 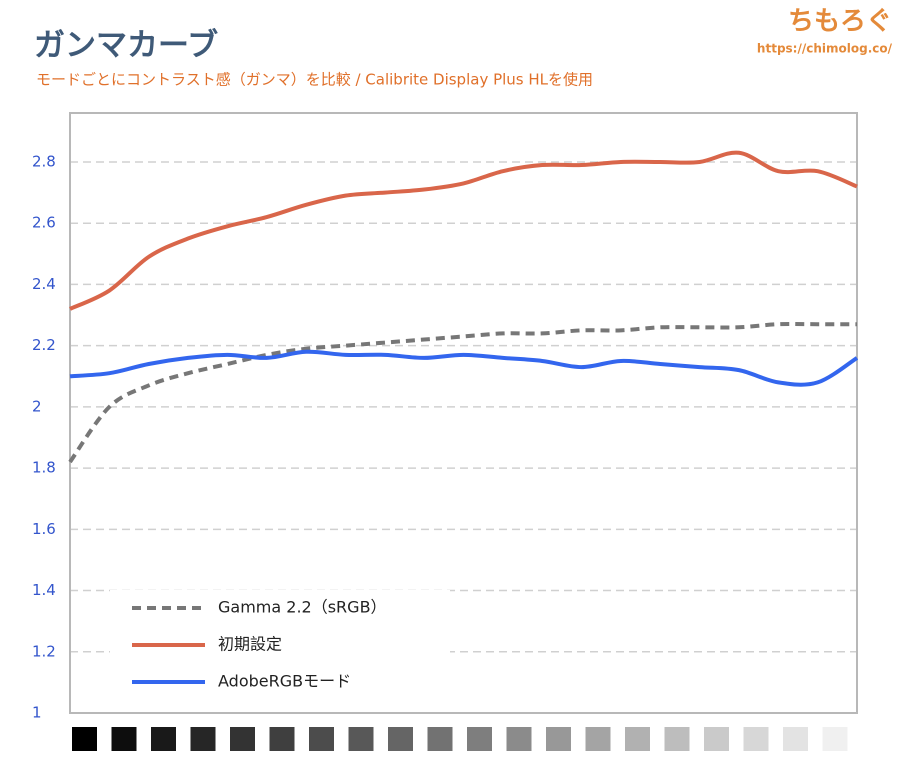 What do you see at coordinates (464, 368) in the screenshot?
I see `series-line` at bounding box center [464, 368].